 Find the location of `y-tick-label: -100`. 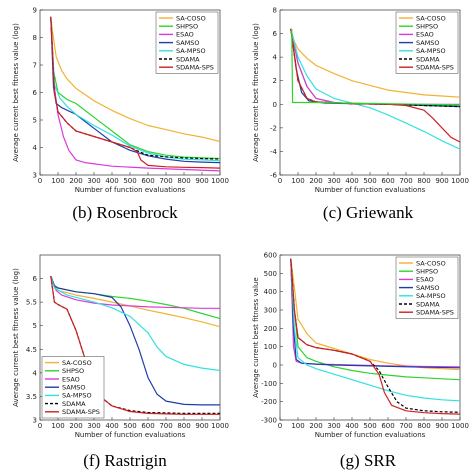

y-tick-label: -100 is located at coordinates (269, 384).